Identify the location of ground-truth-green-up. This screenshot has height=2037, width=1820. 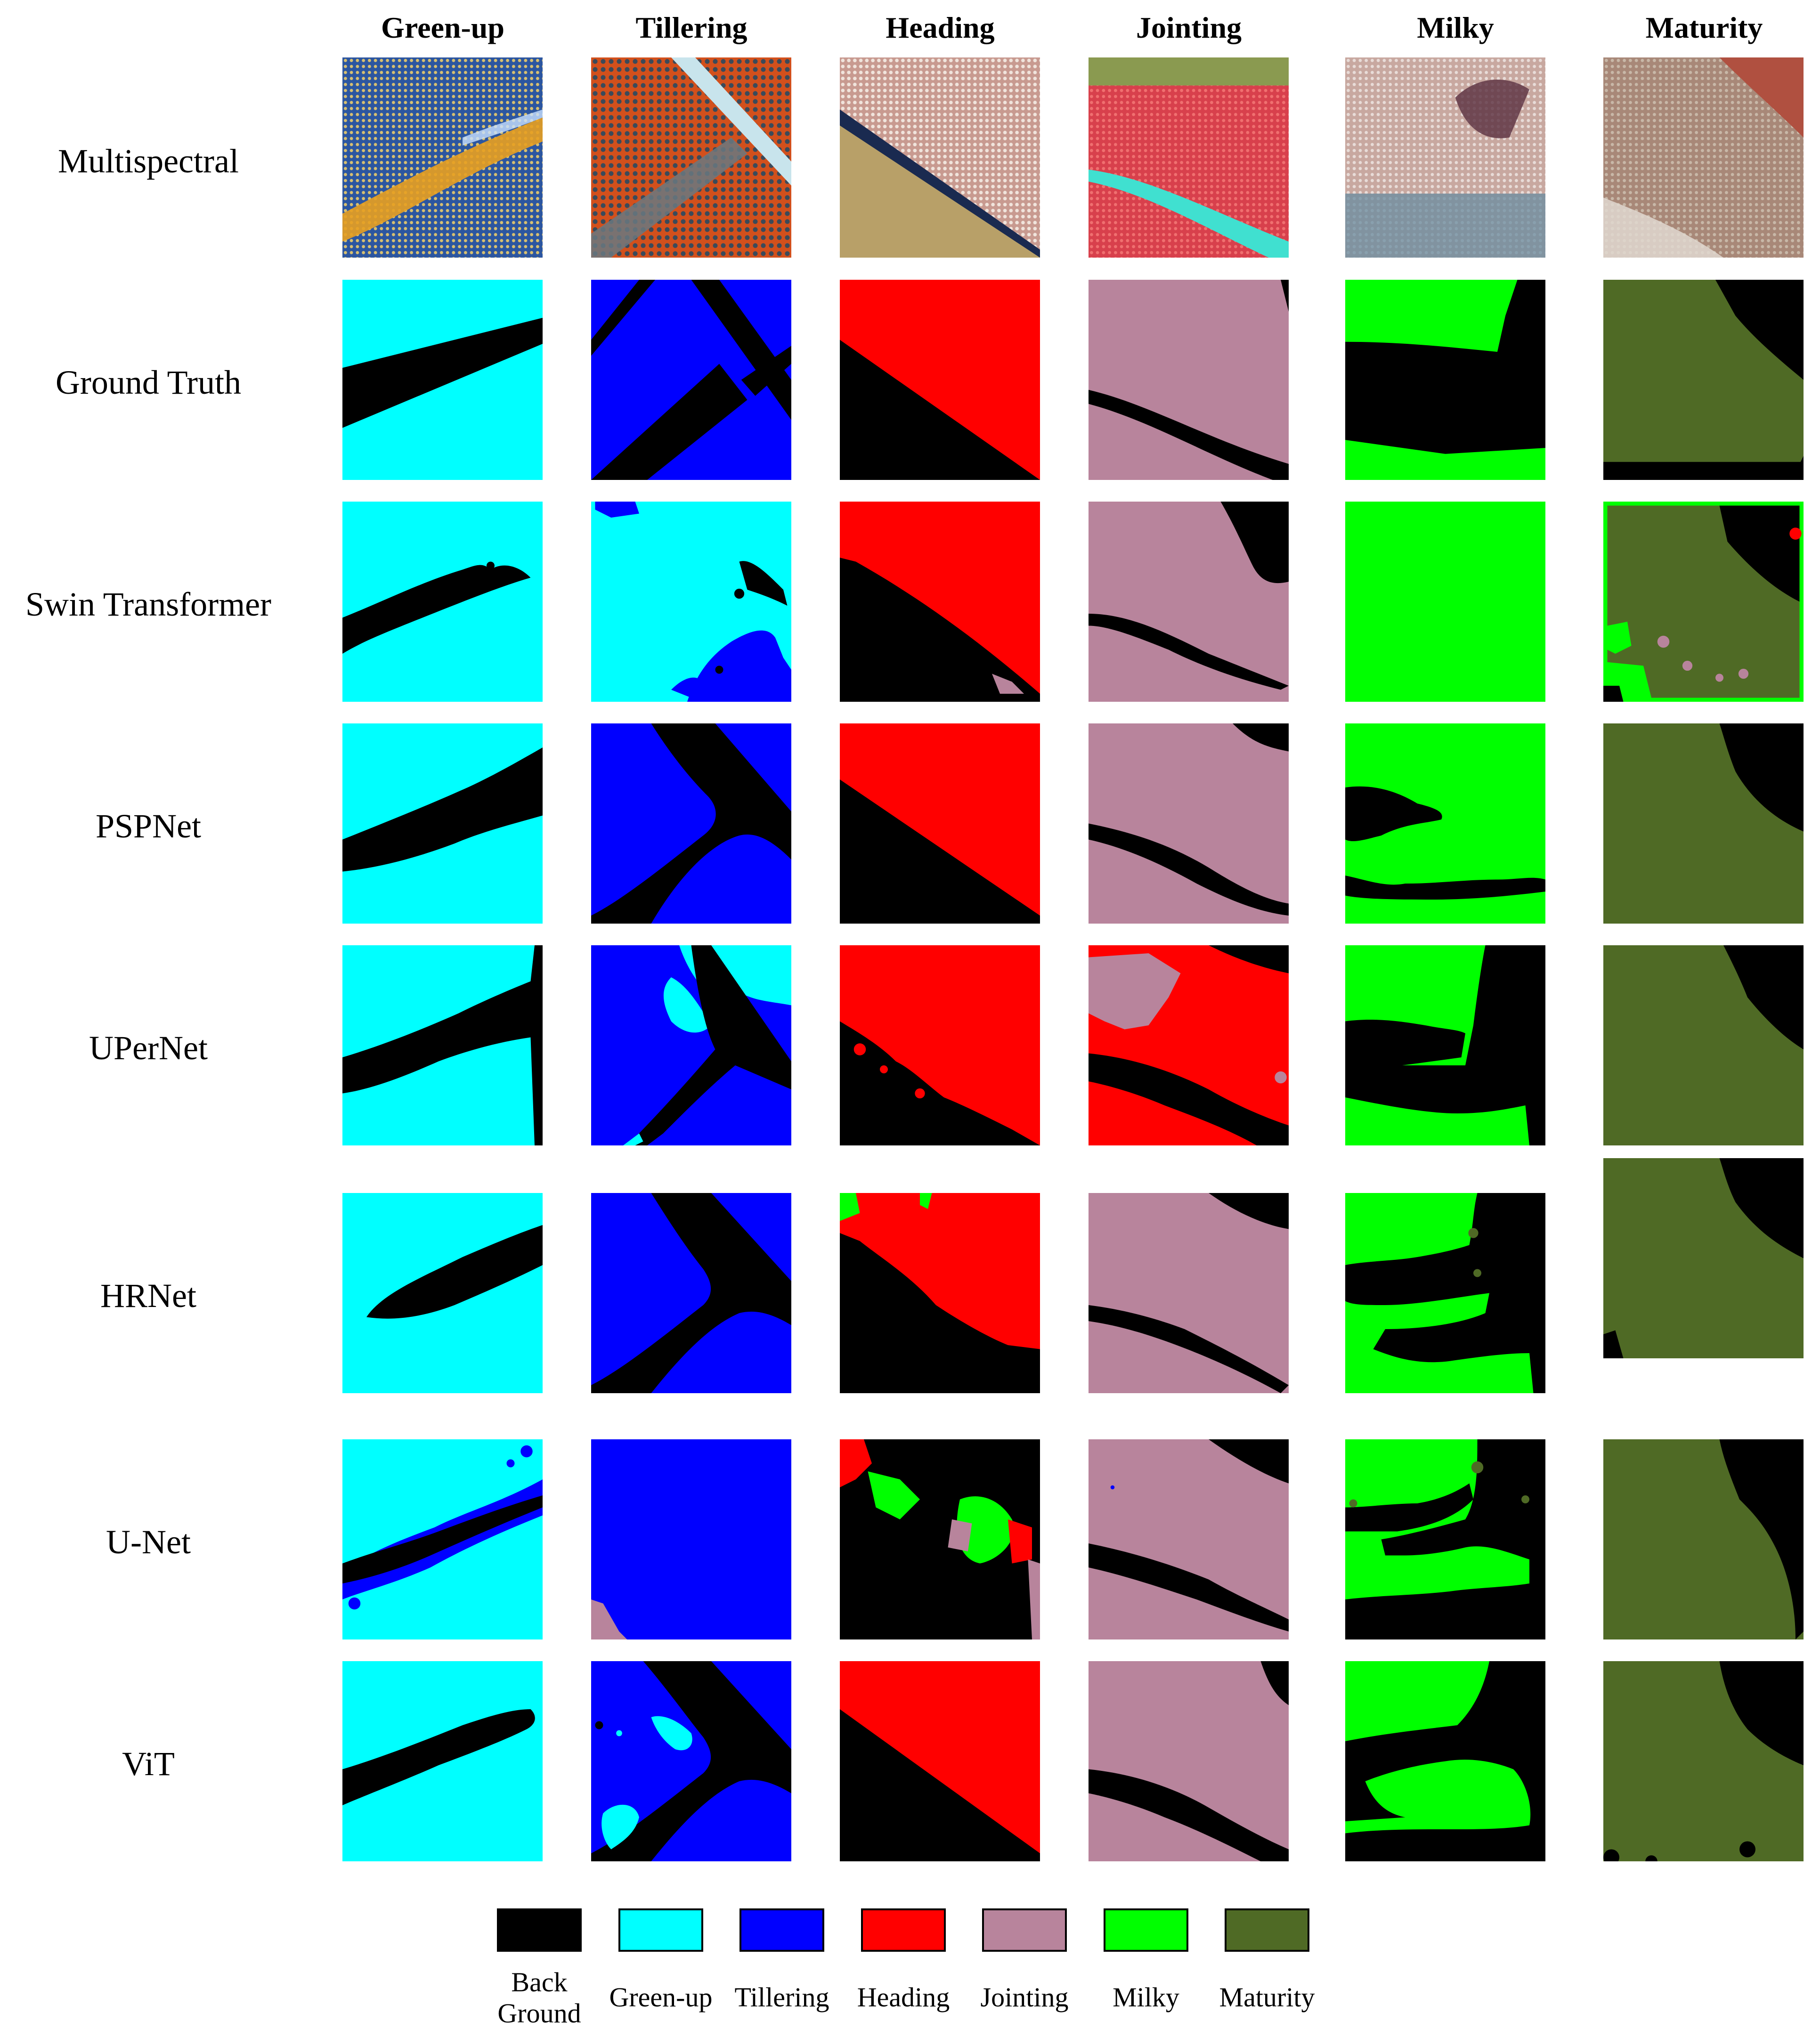
(442, 380).